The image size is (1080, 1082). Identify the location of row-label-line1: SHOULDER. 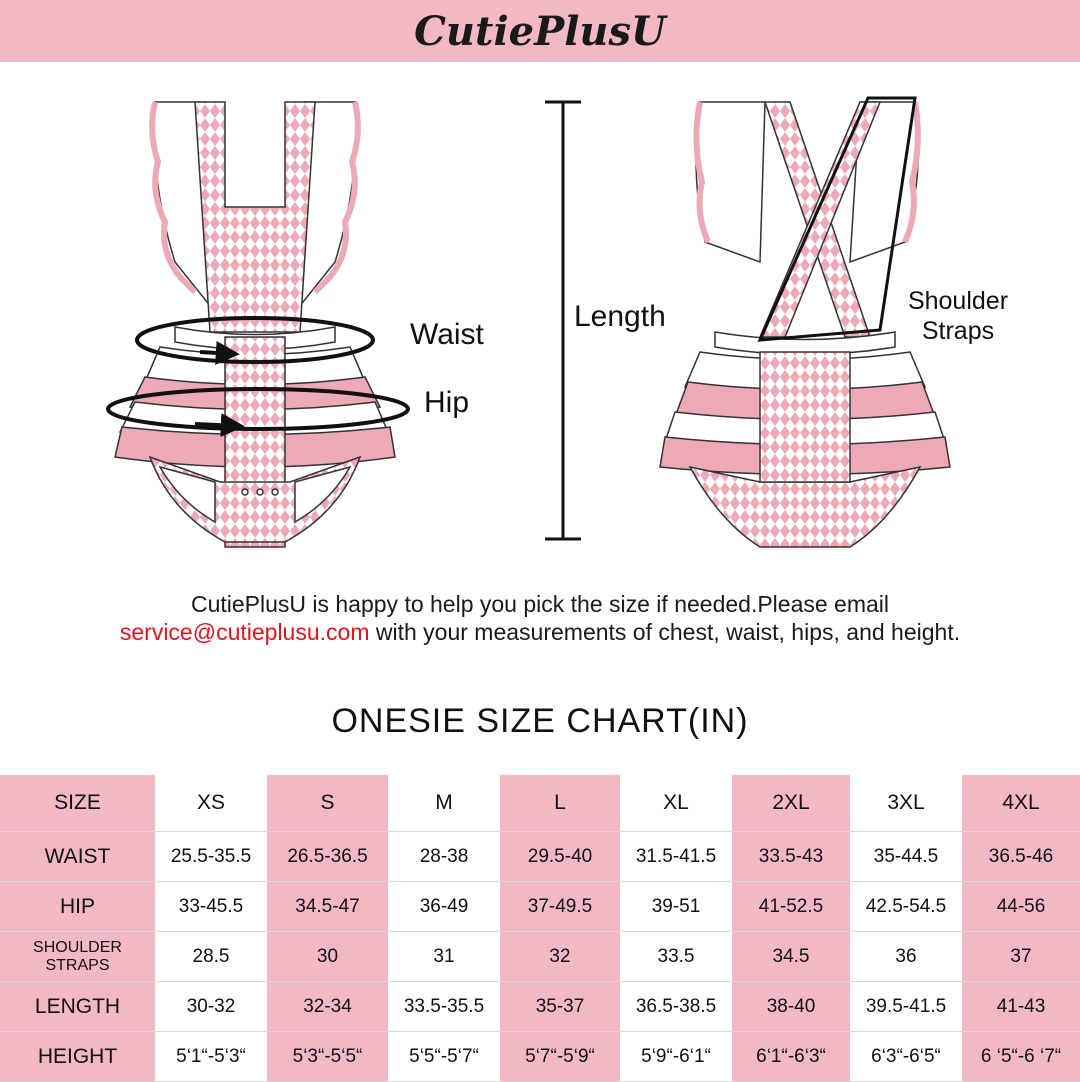
(77, 947).